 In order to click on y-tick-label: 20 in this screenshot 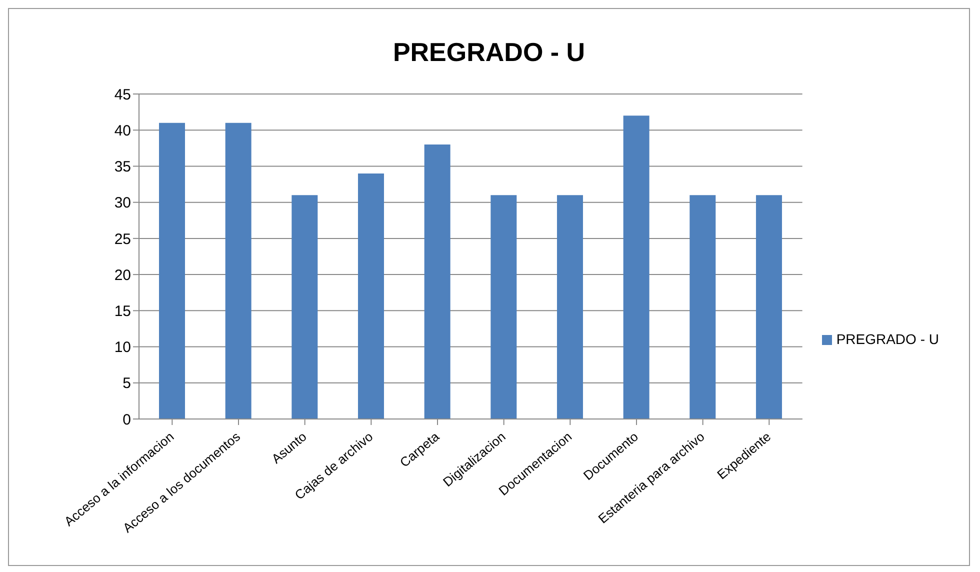, I will do `click(122, 275)`.